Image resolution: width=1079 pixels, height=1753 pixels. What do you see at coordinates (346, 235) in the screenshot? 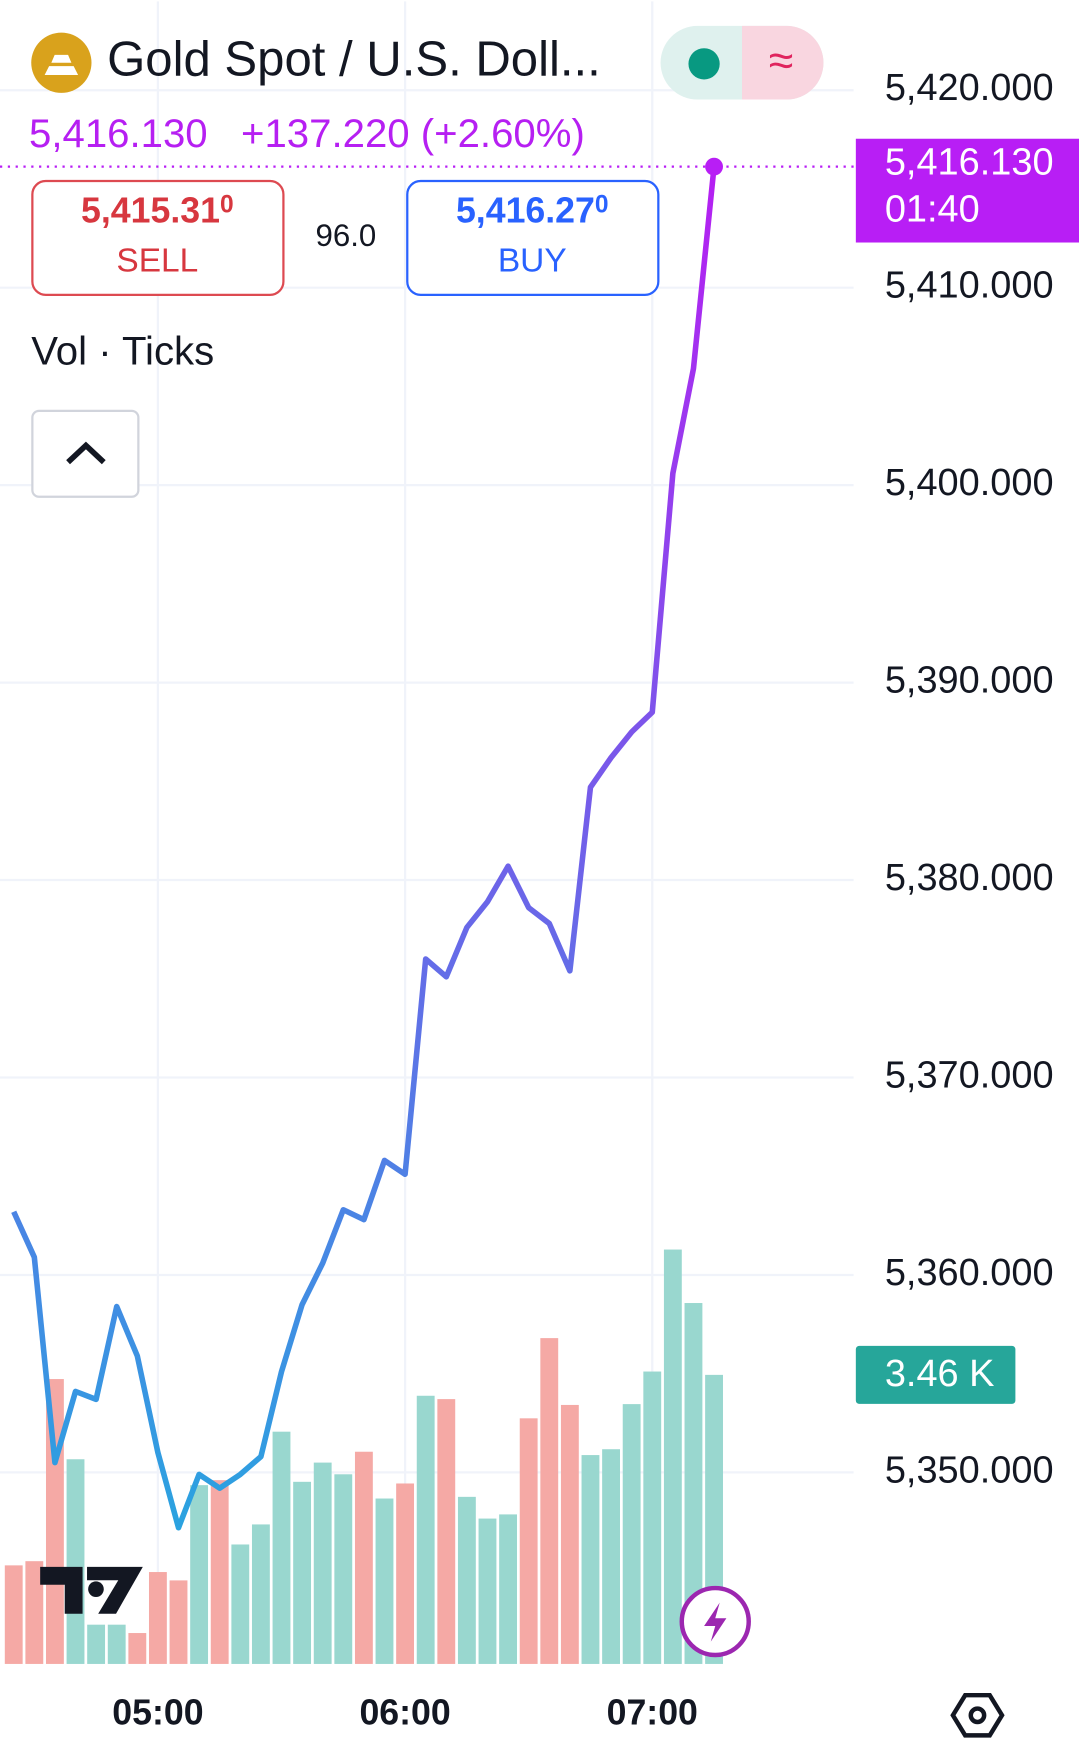
I see `spread: 96.0` at bounding box center [346, 235].